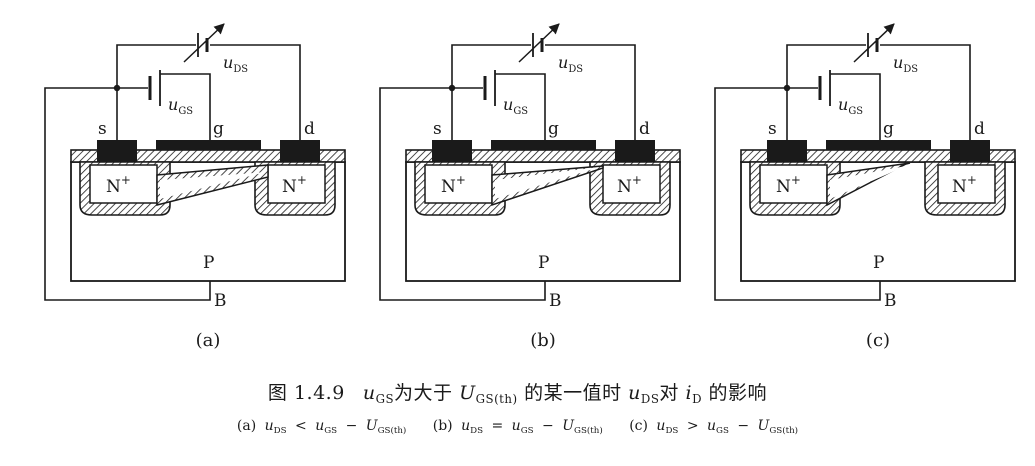  I want to click on caption-text-1: 为大于, so click(423, 393).